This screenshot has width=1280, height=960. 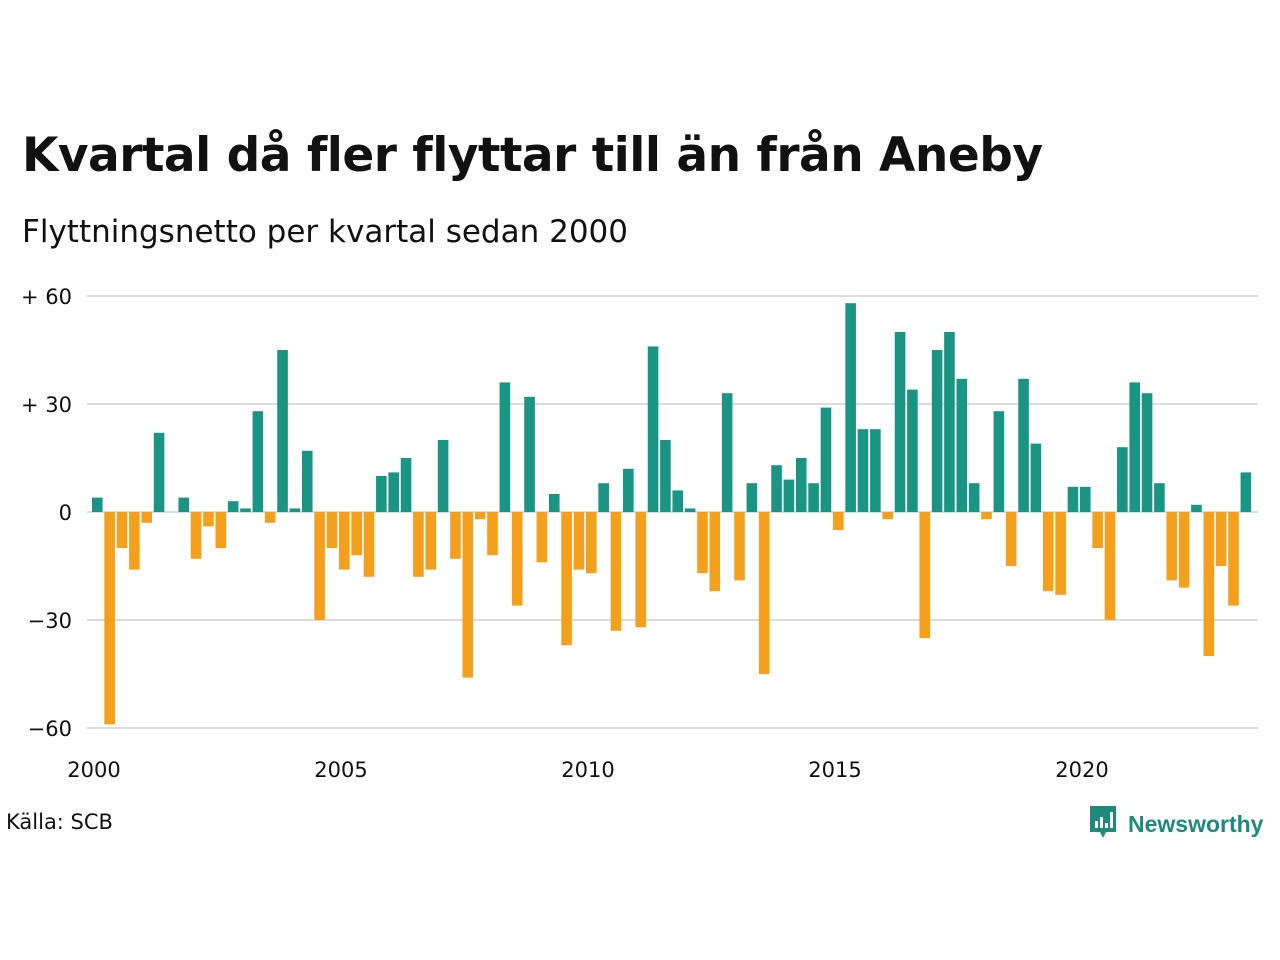 I want to click on x-tick-label: 2020, so click(x=1081, y=770).